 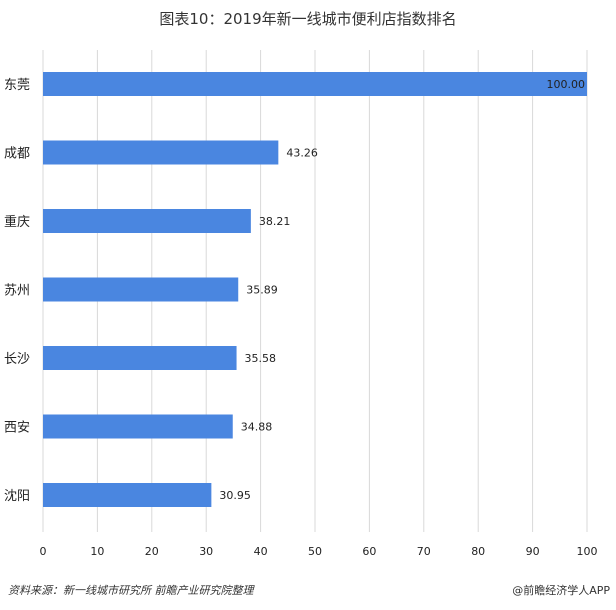 What do you see at coordinates (369, 551) in the screenshot?
I see `x-tick-label-60: 60` at bounding box center [369, 551].